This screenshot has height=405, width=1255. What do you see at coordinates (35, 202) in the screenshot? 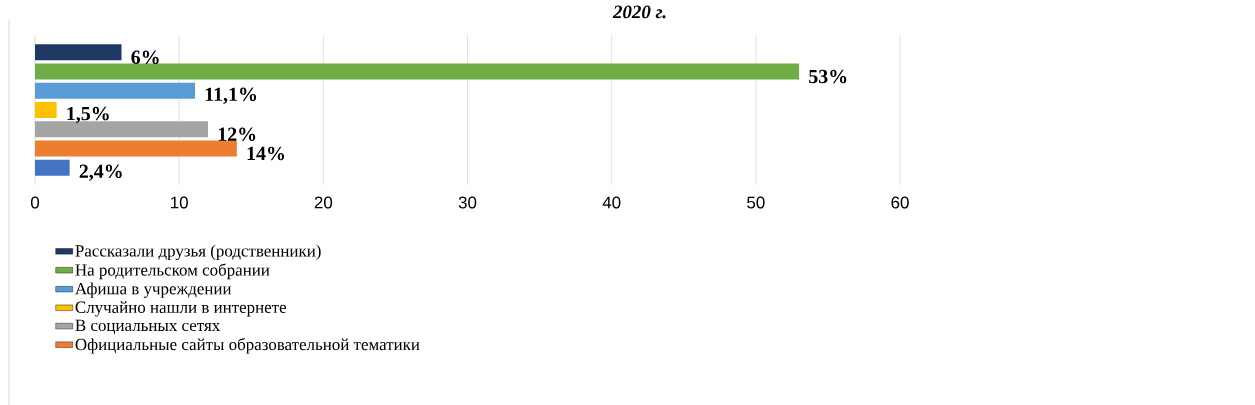
I see `x-tick-label: 0` at bounding box center [35, 202].